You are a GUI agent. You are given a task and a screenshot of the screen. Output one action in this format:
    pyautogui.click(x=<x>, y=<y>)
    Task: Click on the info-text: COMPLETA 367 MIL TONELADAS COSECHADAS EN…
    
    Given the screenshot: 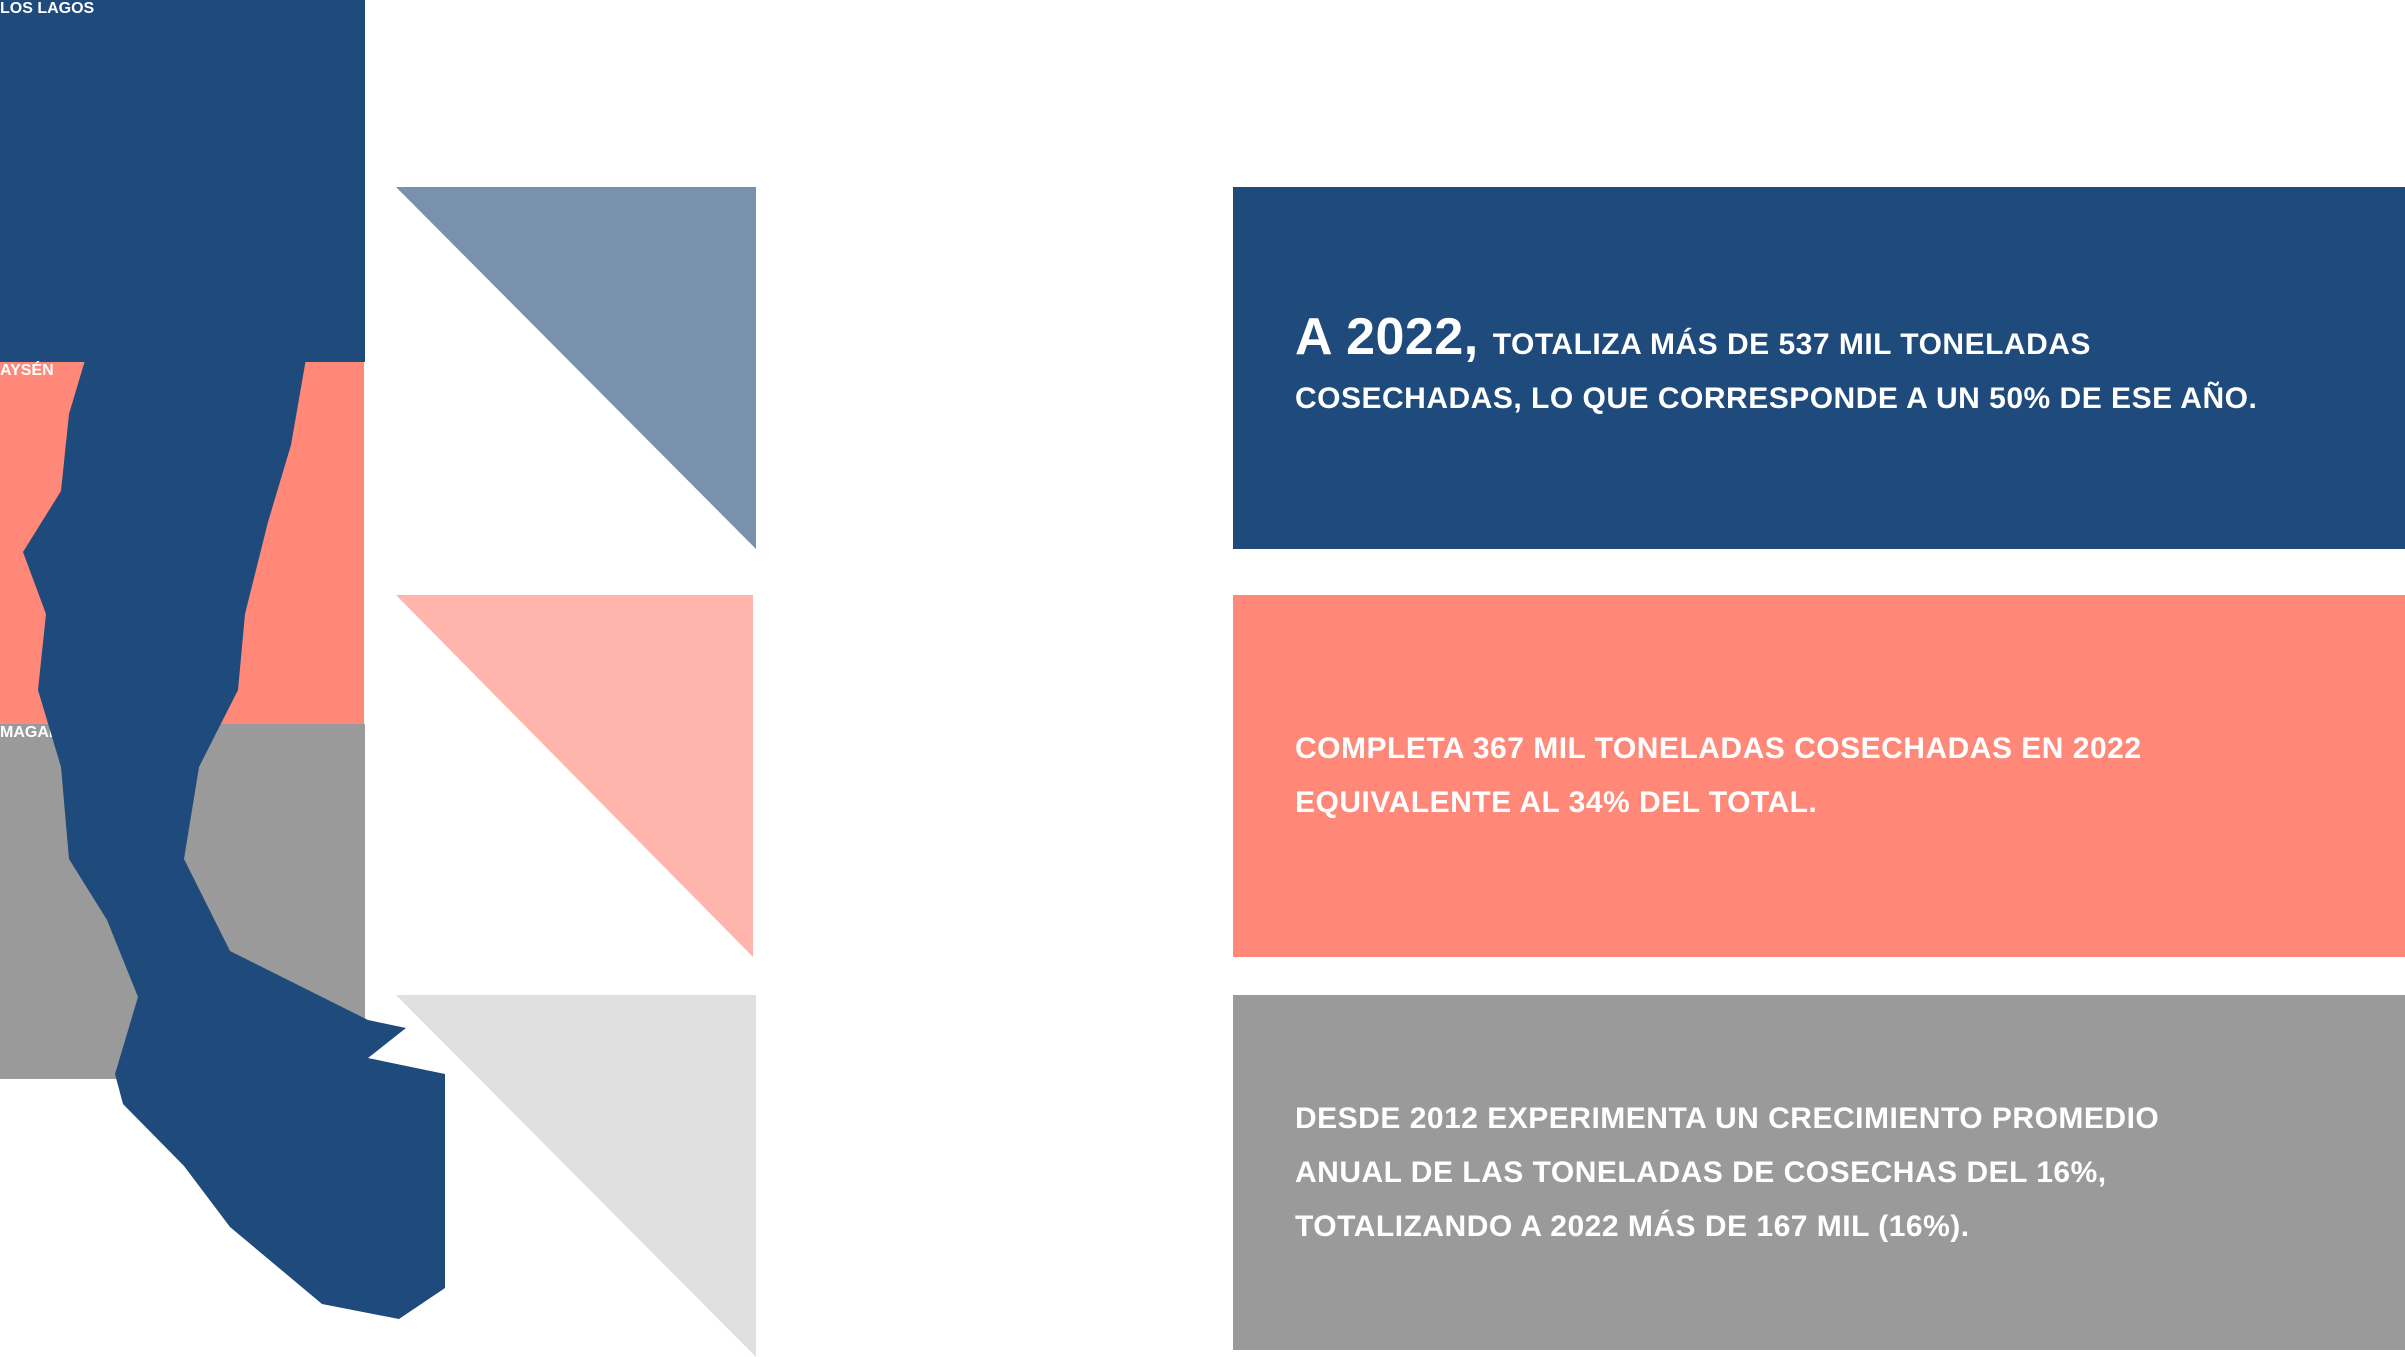 What is the action you would take?
    pyautogui.click(x=1718, y=748)
    